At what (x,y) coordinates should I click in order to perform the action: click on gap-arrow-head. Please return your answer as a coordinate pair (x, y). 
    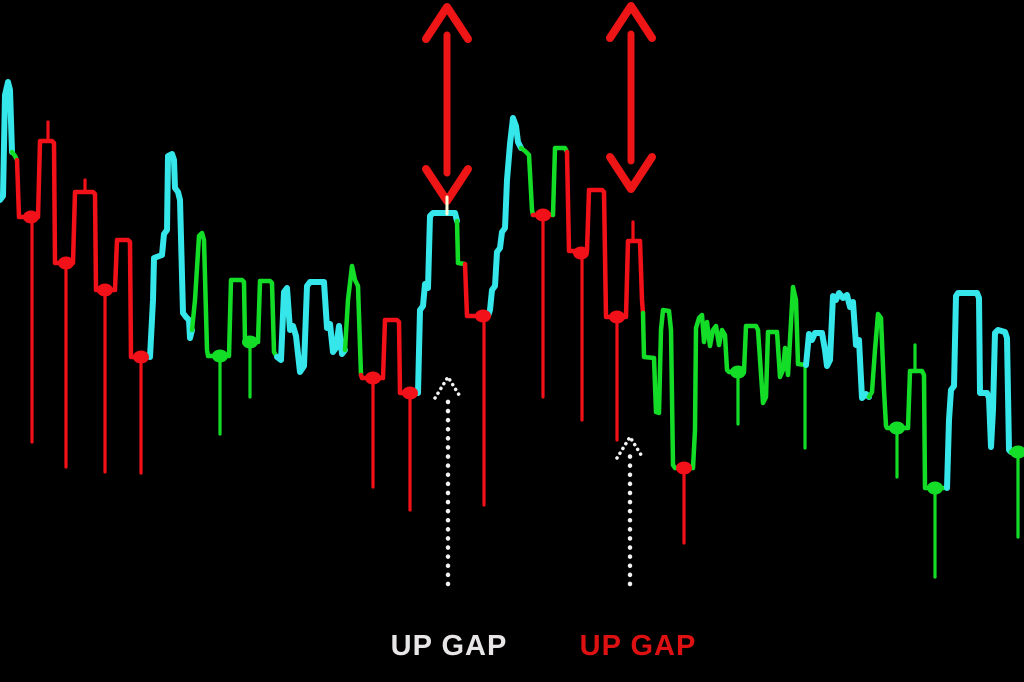
    Looking at the image, I should click on (448, 386).